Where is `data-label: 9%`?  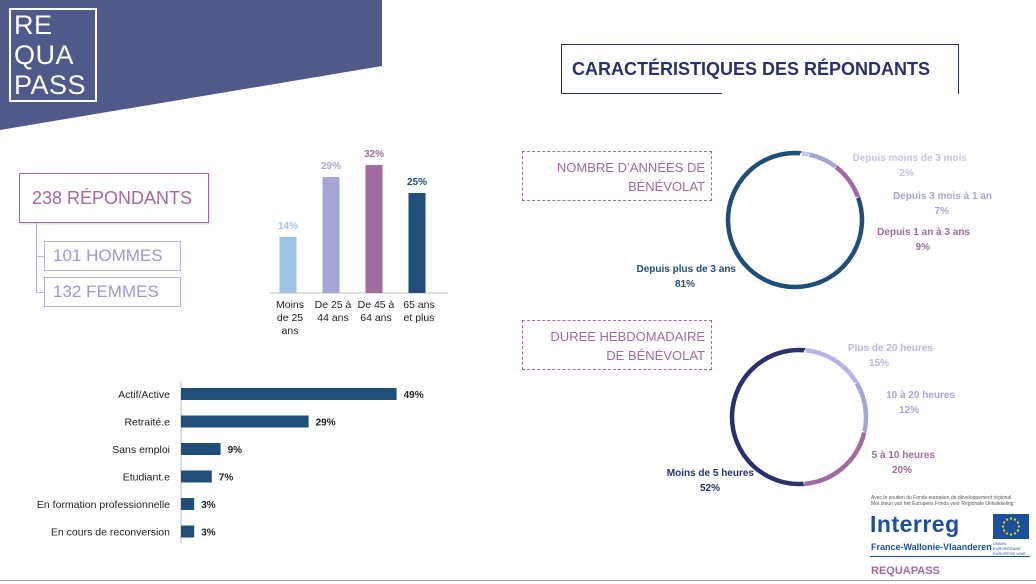 data-label: 9% is located at coordinates (235, 450).